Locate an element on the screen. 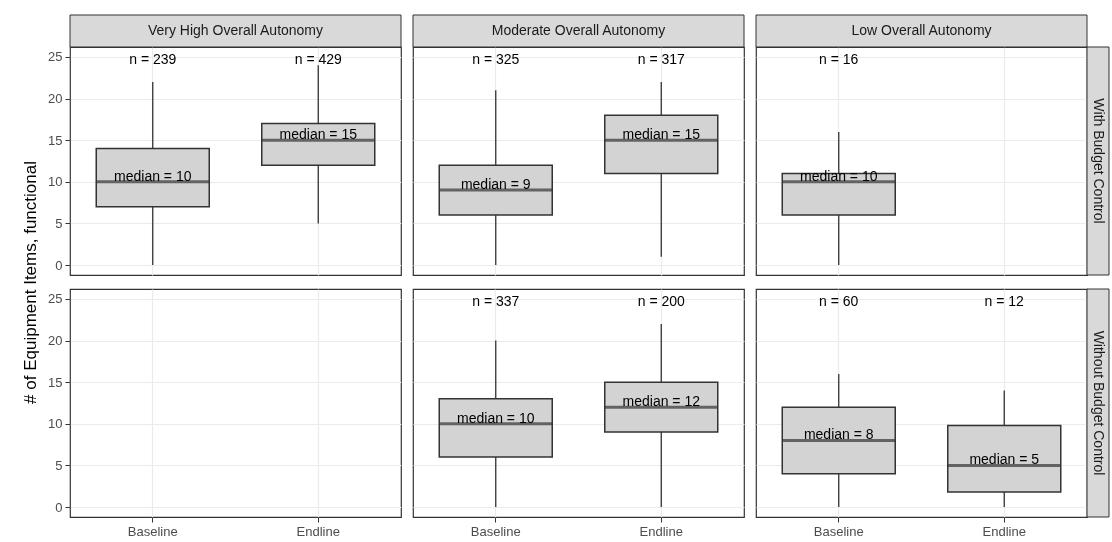 This screenshot has width=1112, height=542. annotation: median = 8 is located at coordinates (838, 434).